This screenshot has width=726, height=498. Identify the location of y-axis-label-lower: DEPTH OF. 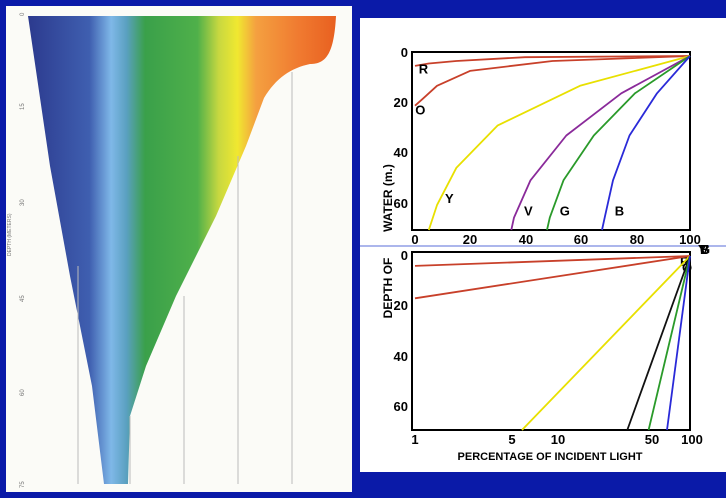
(388, 288).